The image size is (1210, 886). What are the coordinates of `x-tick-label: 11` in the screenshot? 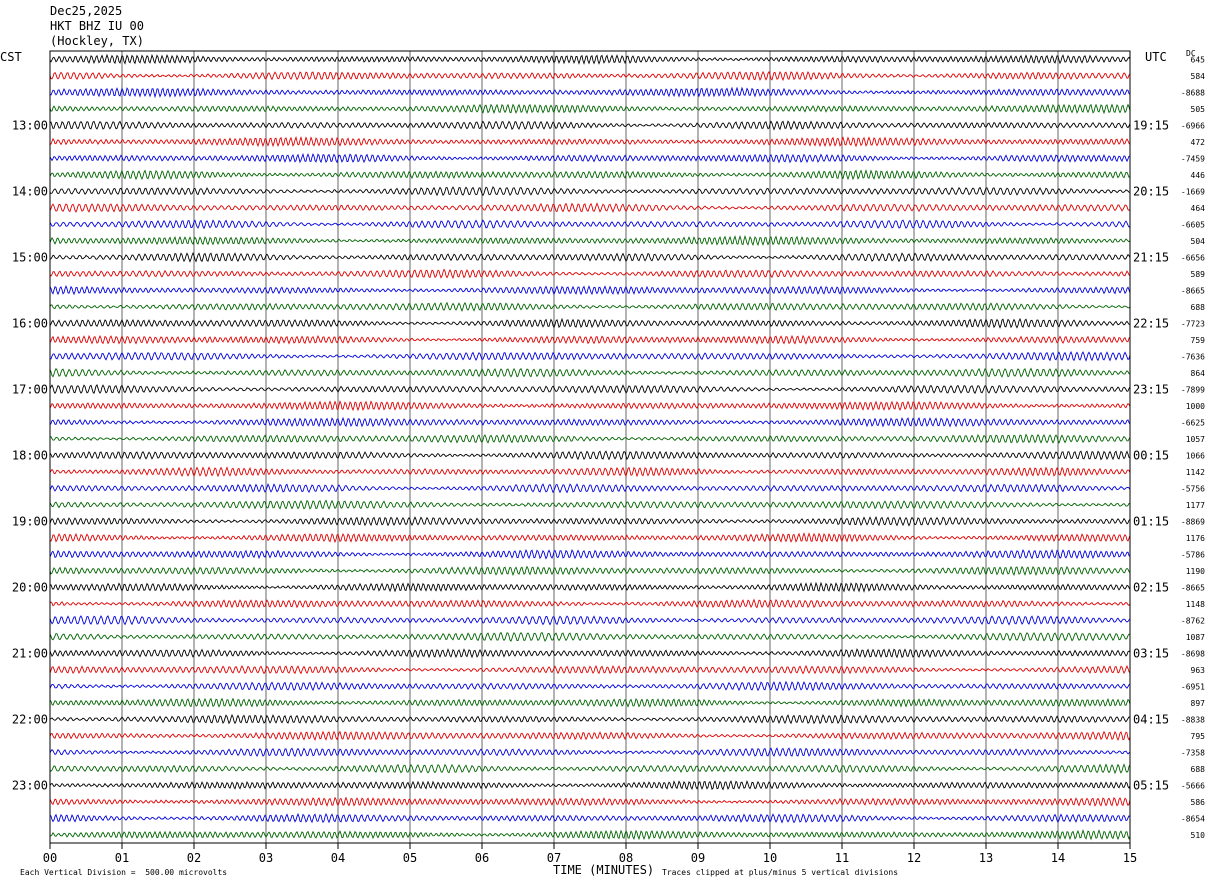 It's located at (842, 858).